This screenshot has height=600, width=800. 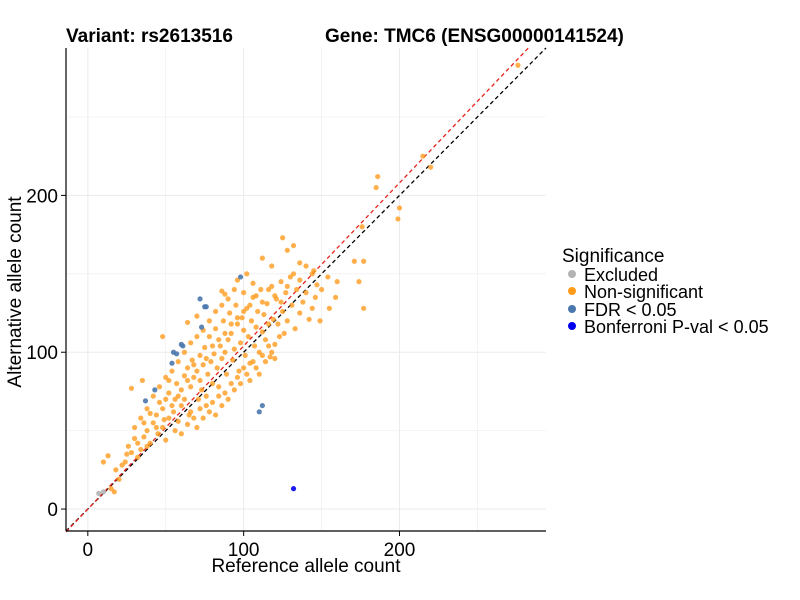 I want to click on x-axis-label: Reference allele count, so click(x=306, y=566).